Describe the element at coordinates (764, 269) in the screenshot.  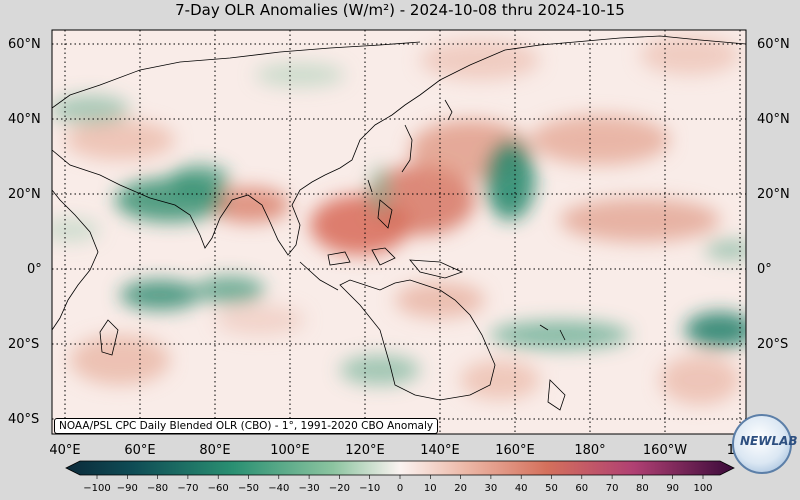
I see `lat-label-eq-right: 0°` at that location.